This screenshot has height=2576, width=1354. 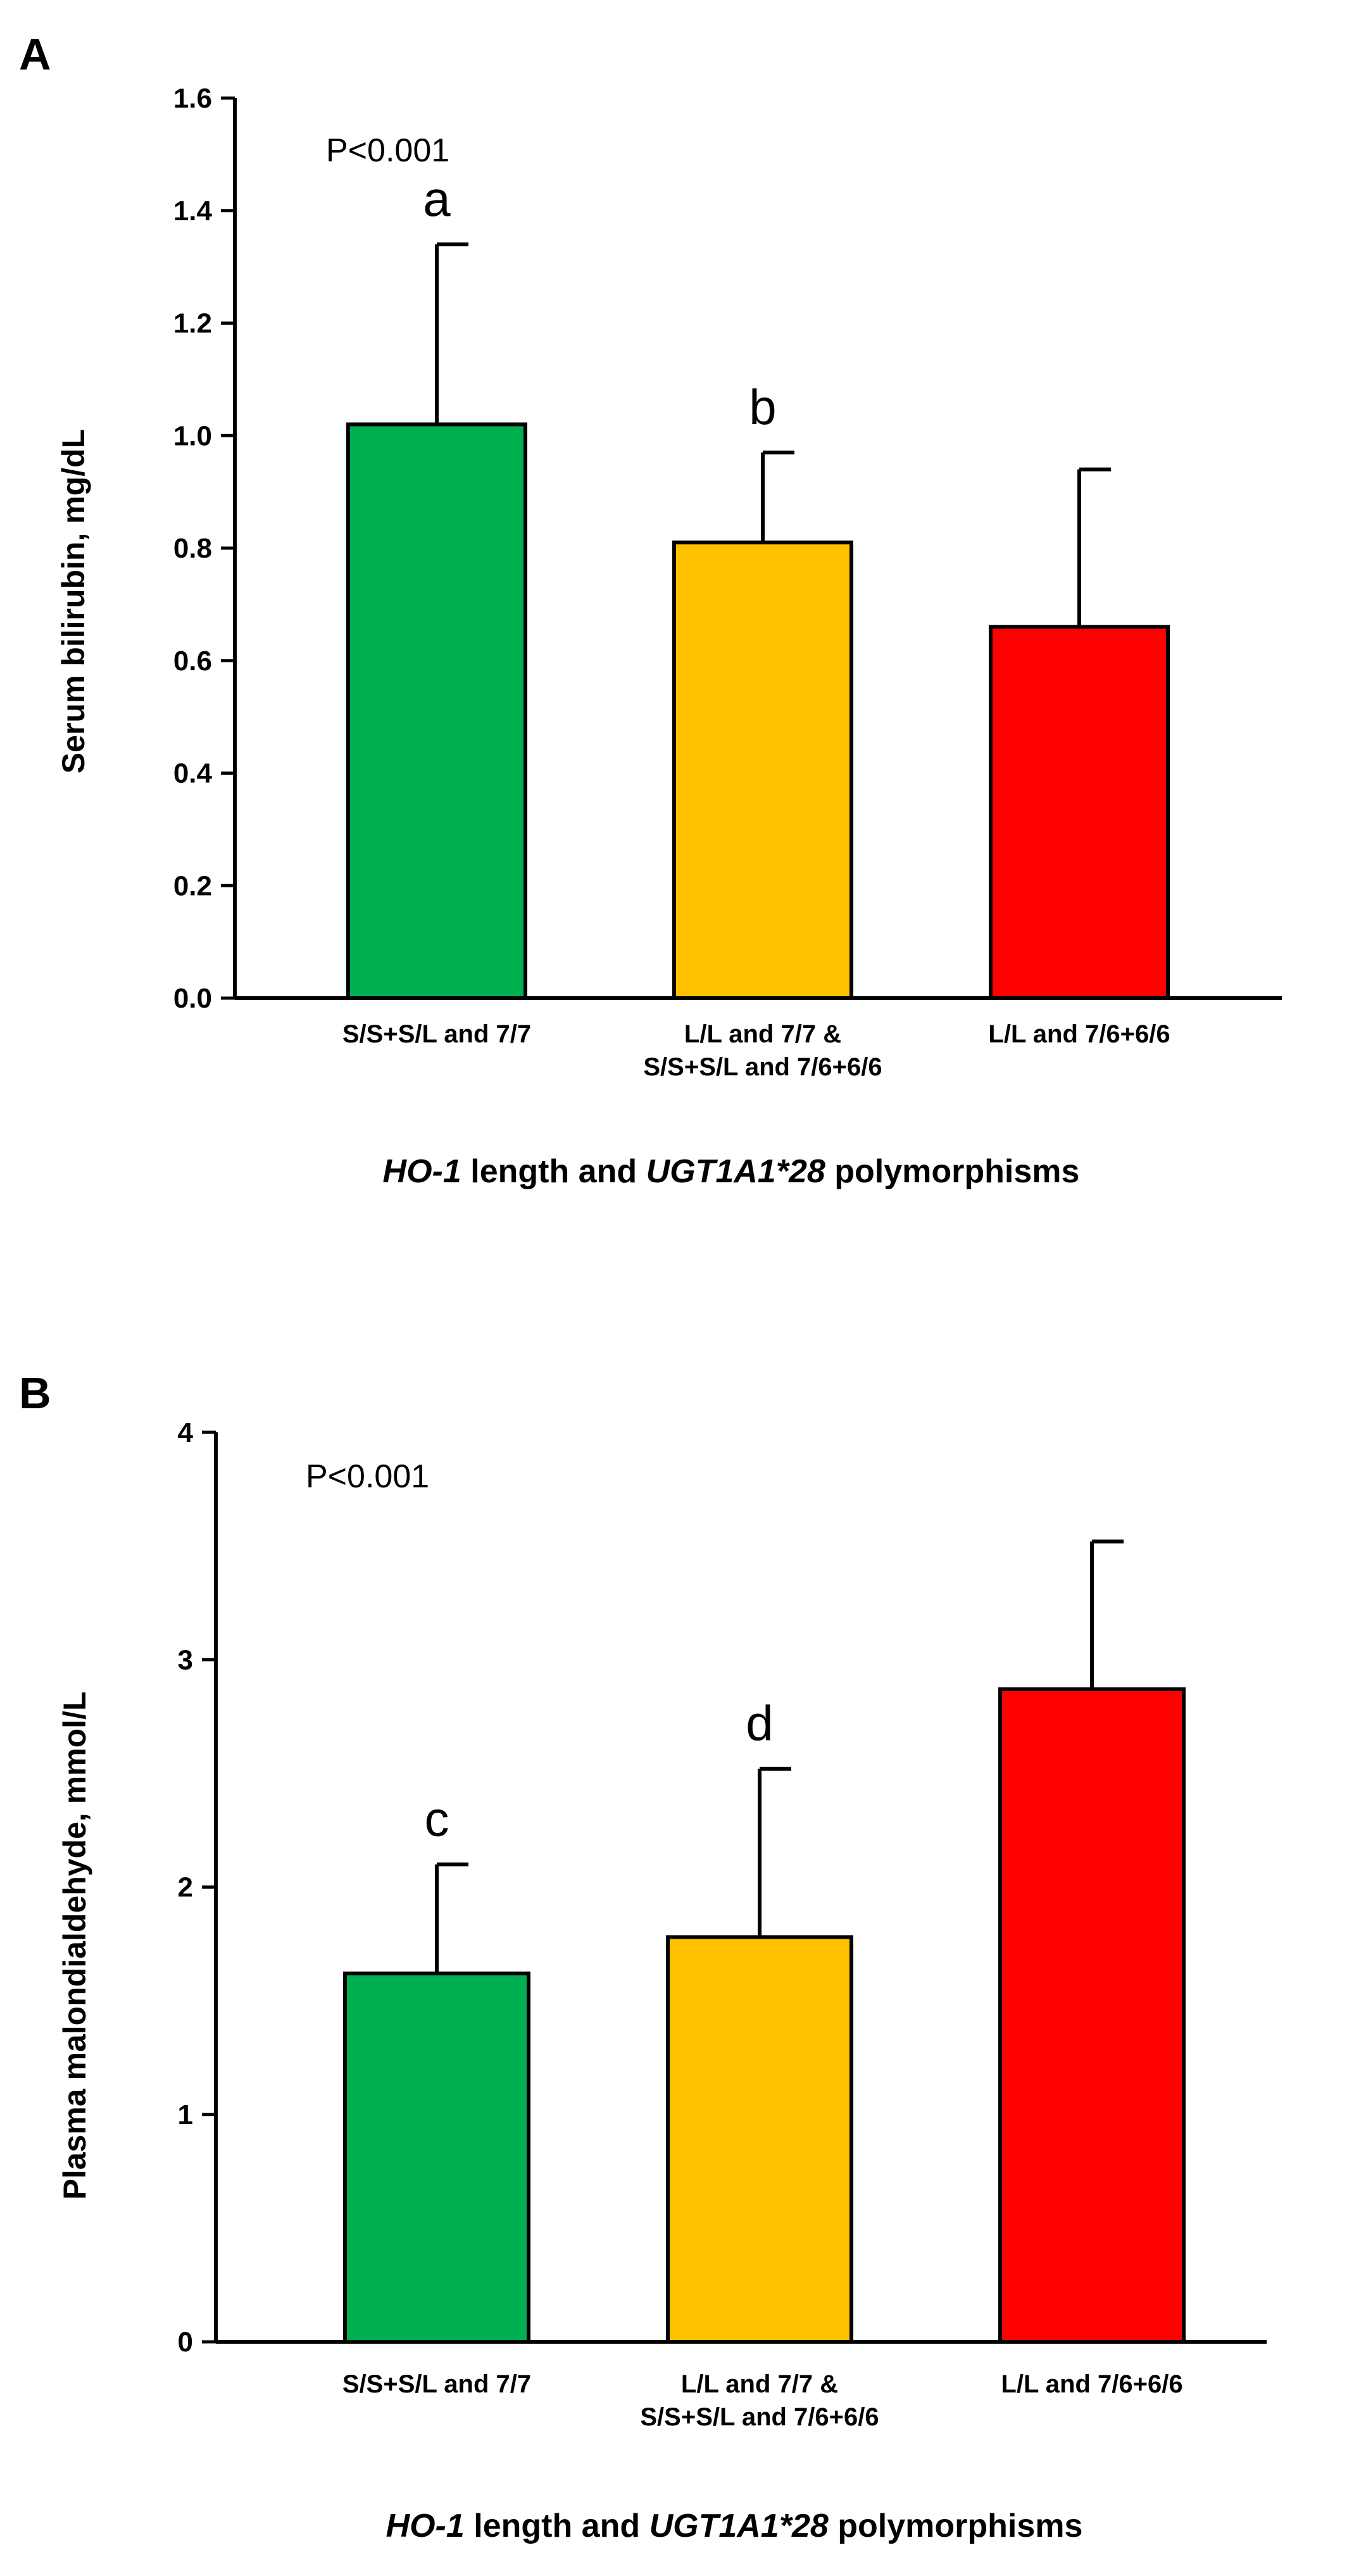 What do you see at coordinates (192, 323) in the screenshot?
I see `panel-a-y-tick-label: 1.2` at bounding box center [192, 323].